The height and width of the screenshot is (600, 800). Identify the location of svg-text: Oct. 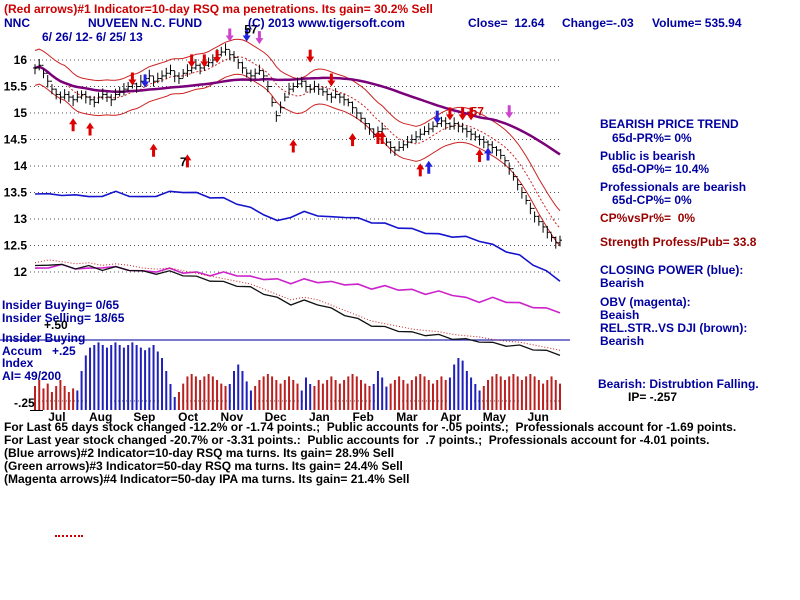
(188, 417).